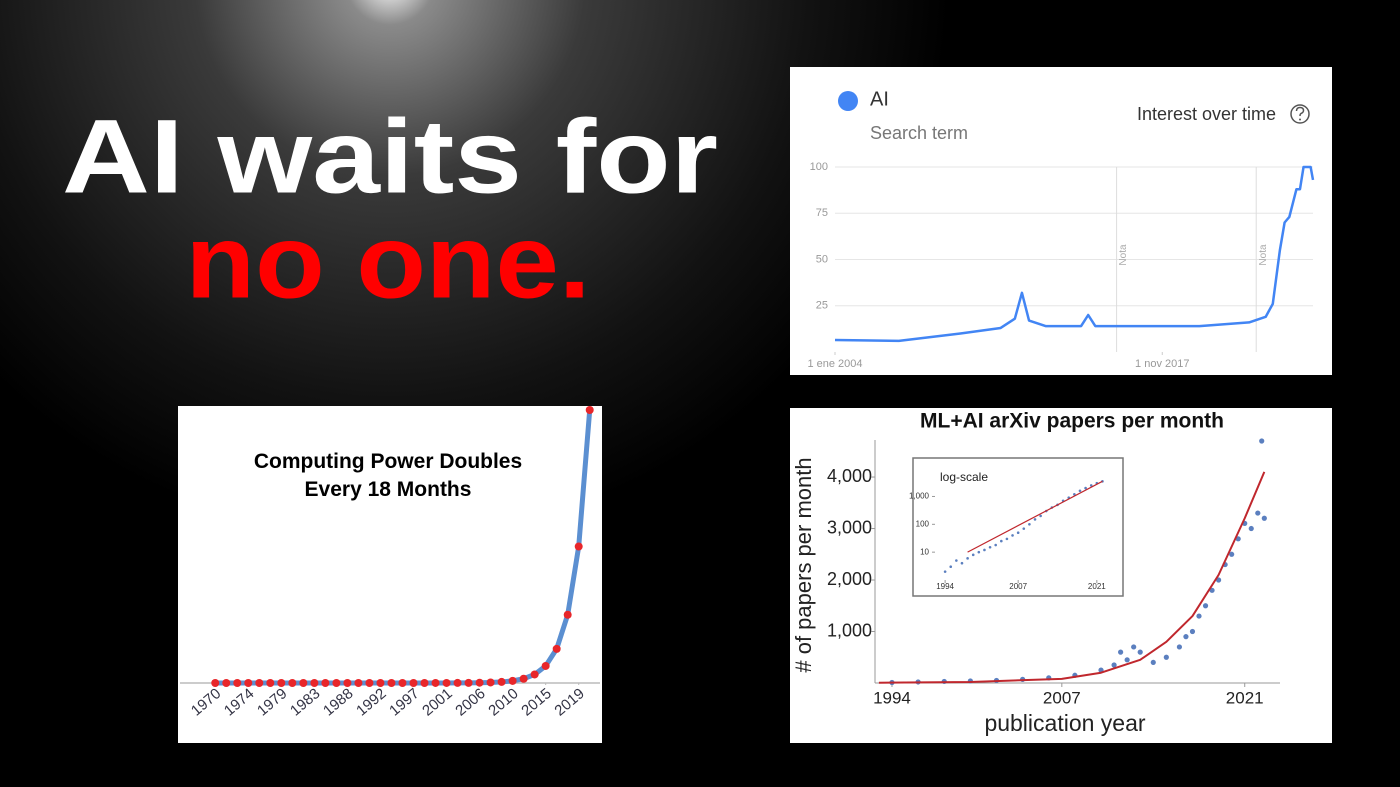 This screenshot has height=787, width=1400. Describe the element at coordinates (822, 306) in the screenshot. I see `y-tick-label: 25` at that location.